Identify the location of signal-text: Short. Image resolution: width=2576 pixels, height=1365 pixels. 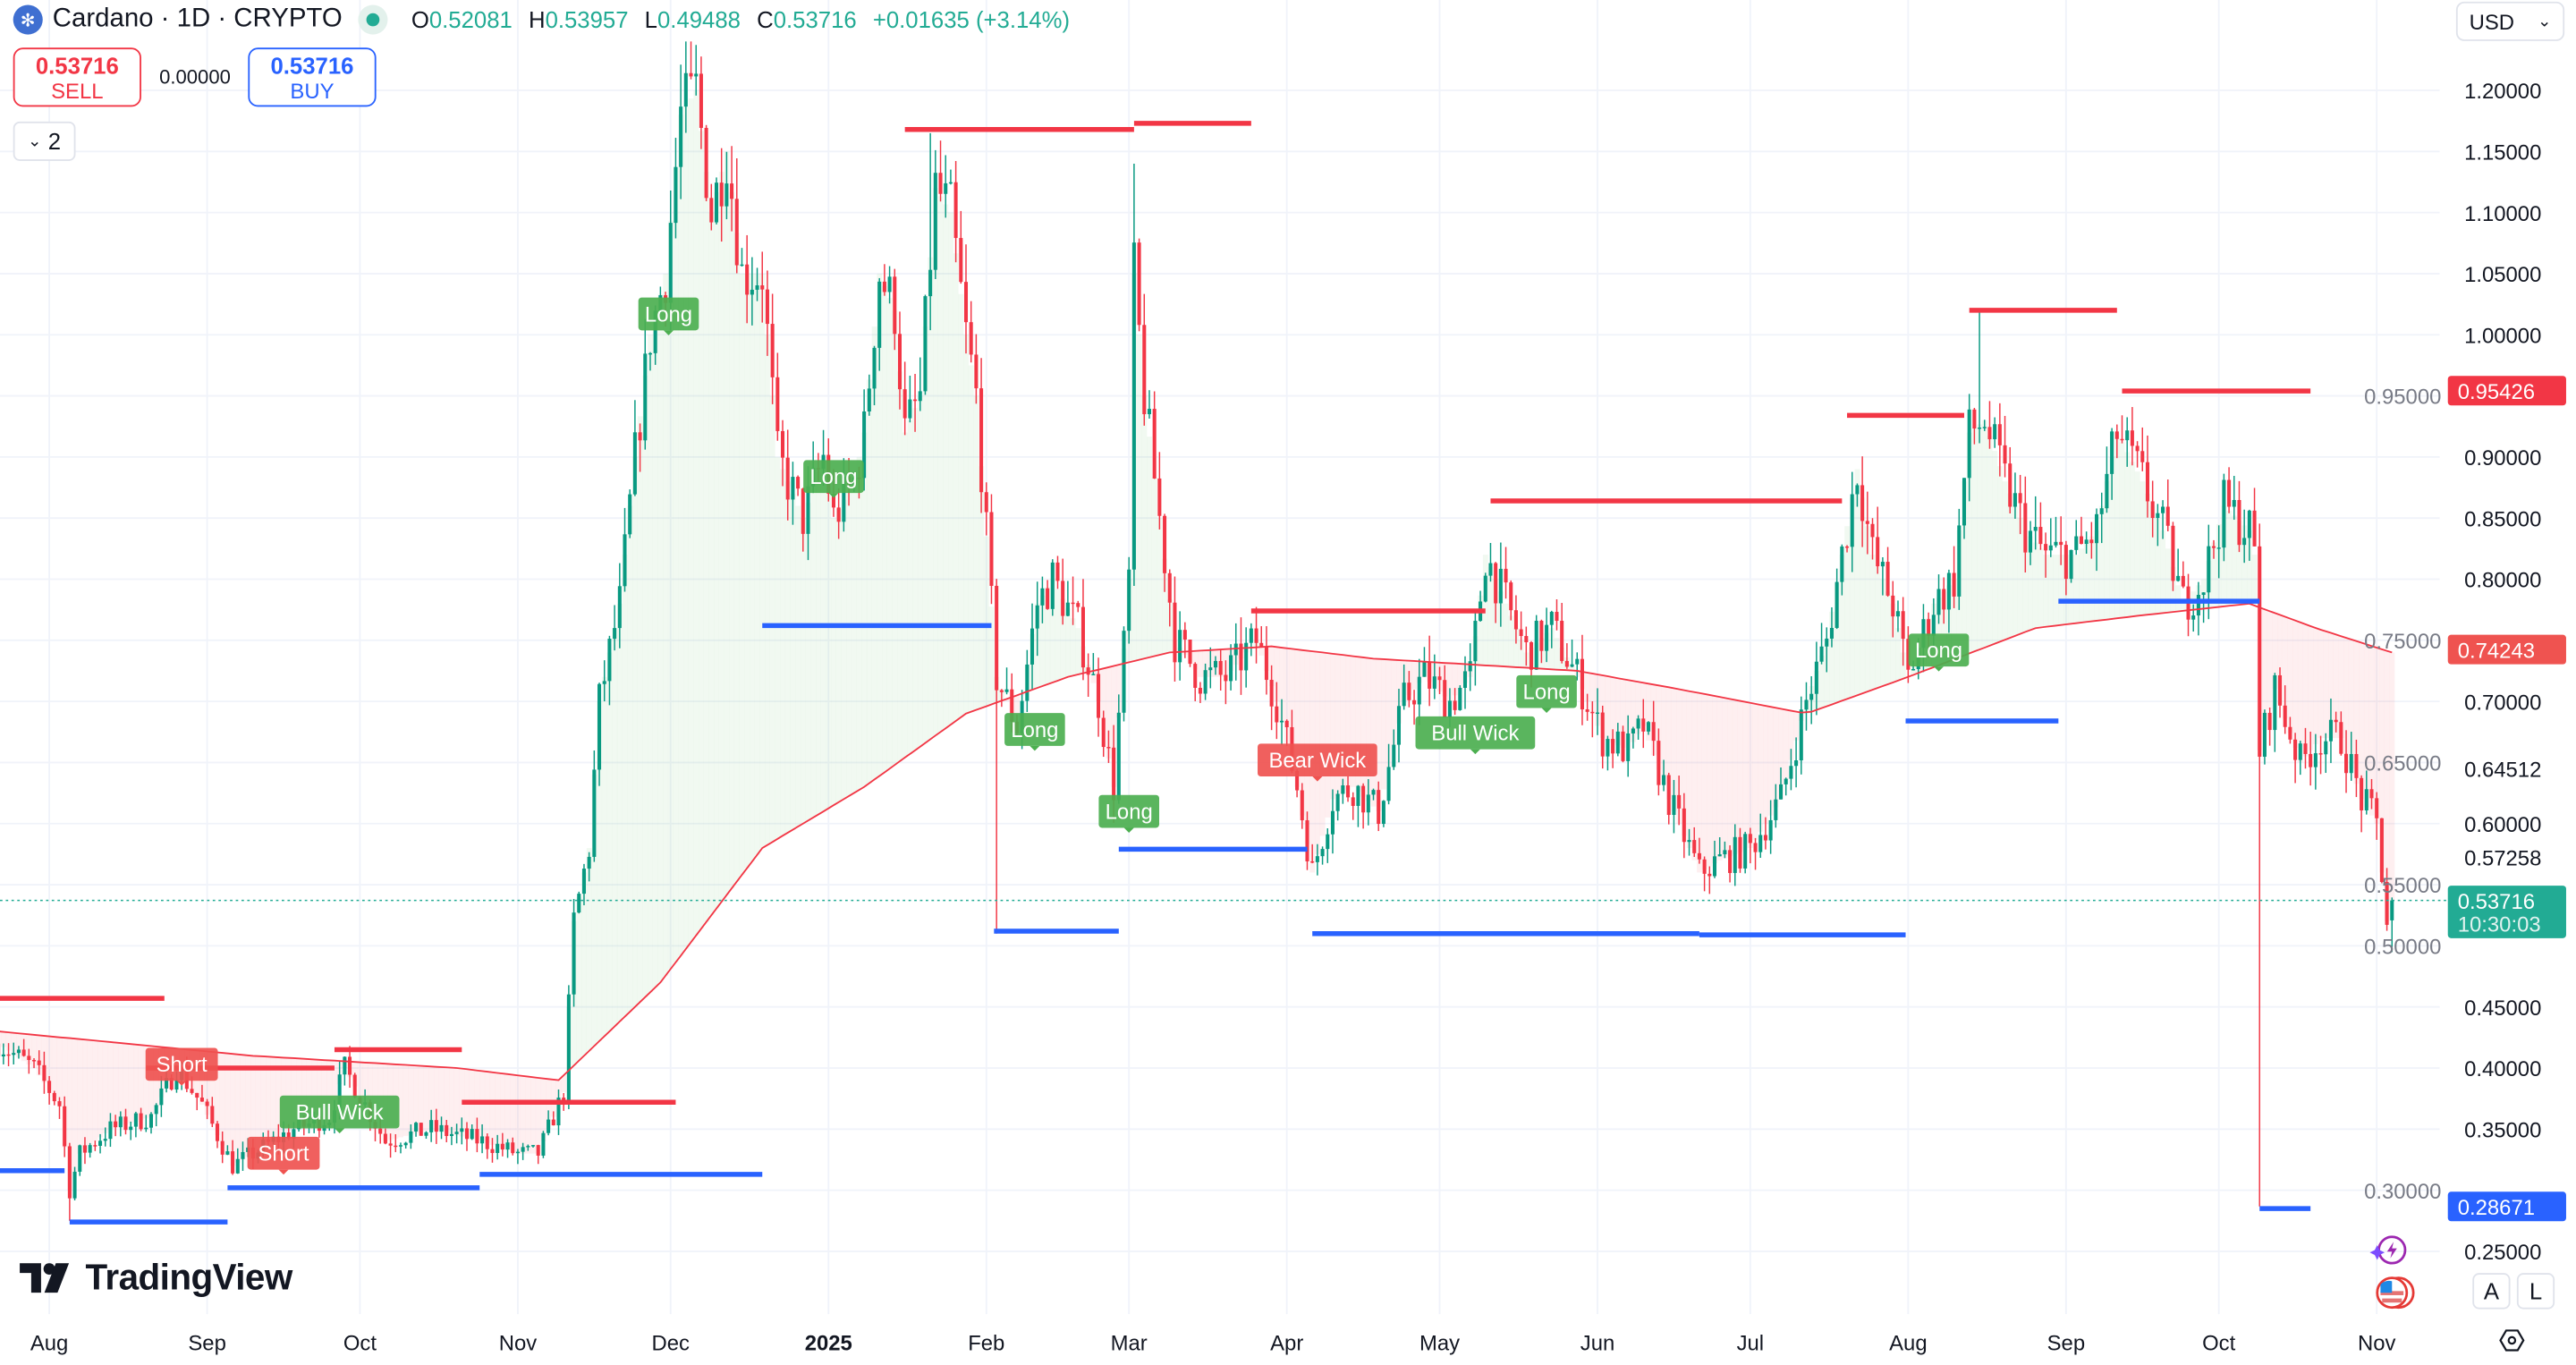
(283, 1153).